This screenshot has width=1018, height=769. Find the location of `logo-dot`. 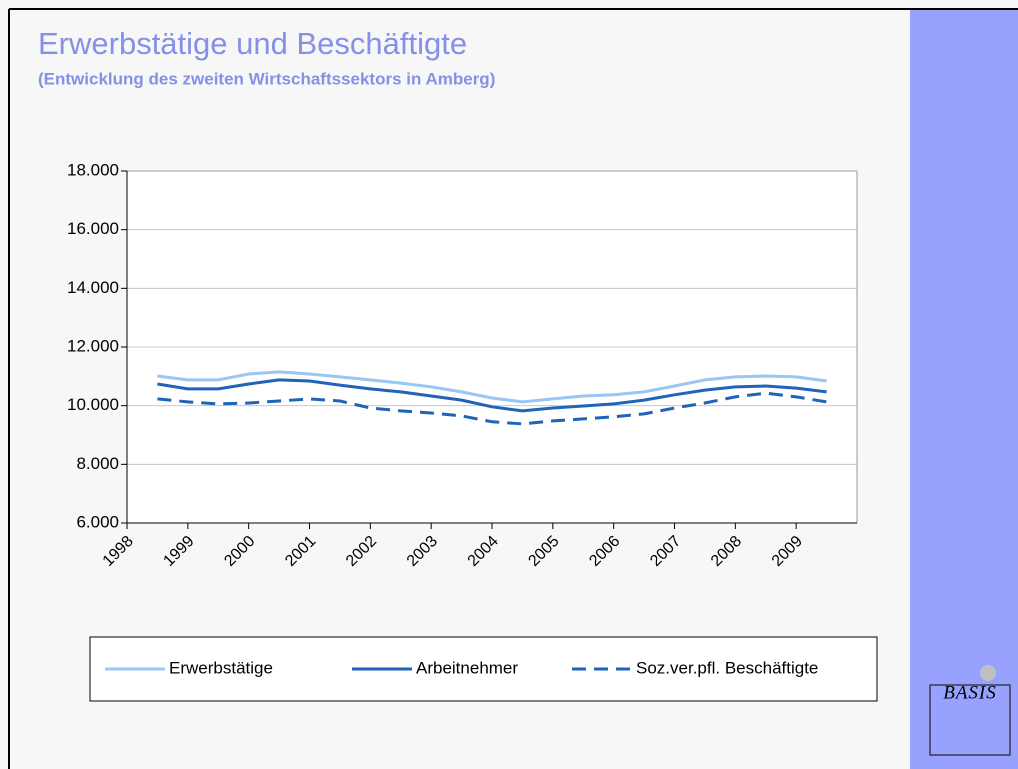

logo-dot is located at coordinates (988, 673).